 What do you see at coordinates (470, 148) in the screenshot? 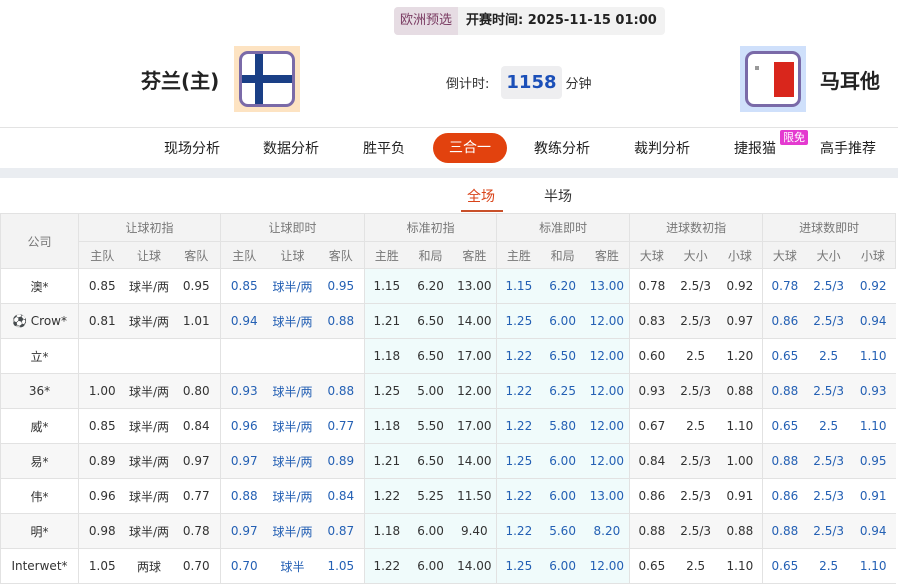
I see `nav-three-in-one: 三合一` at bounding box center [470, 148].